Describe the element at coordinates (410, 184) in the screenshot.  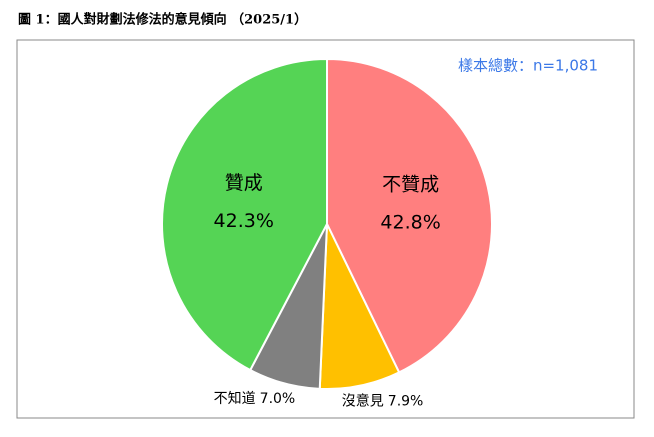
I see `slice-label: 不贊成` at that location.